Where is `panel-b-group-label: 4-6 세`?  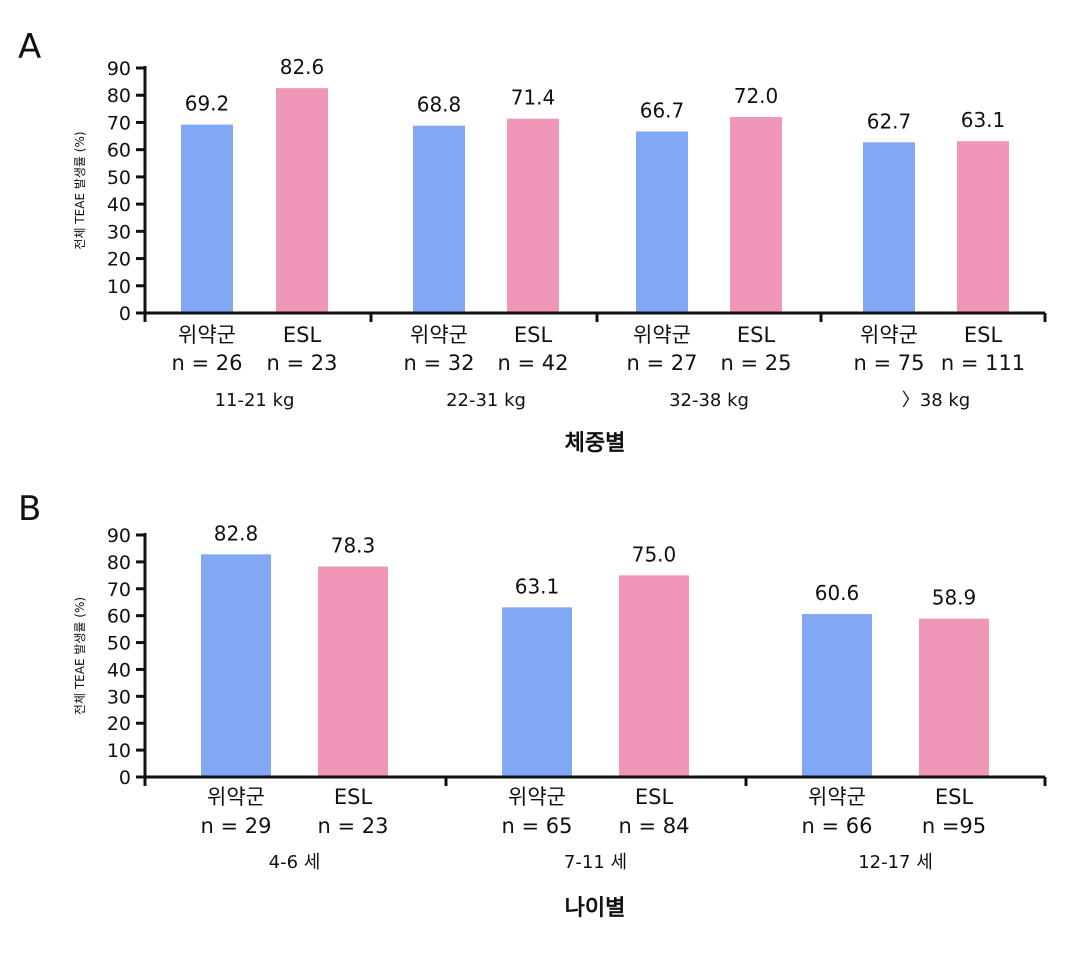
panel-b-group-label: 4-6 세 is located at coordinates (295, 862).